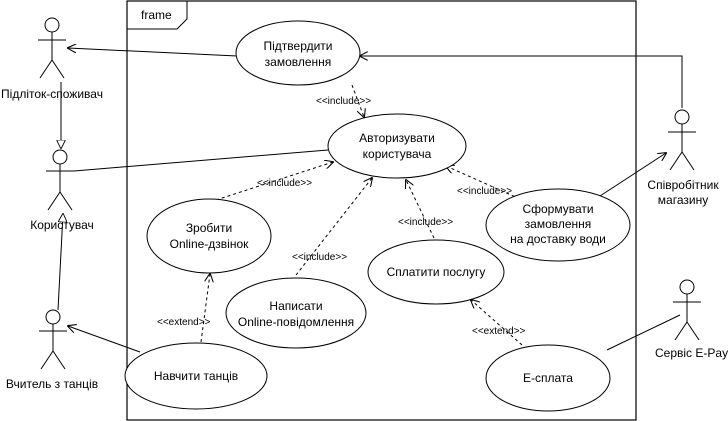 This screenshot has height=421, width=728. I want to click on label-include-message: <<include>>, so click(319, 257).